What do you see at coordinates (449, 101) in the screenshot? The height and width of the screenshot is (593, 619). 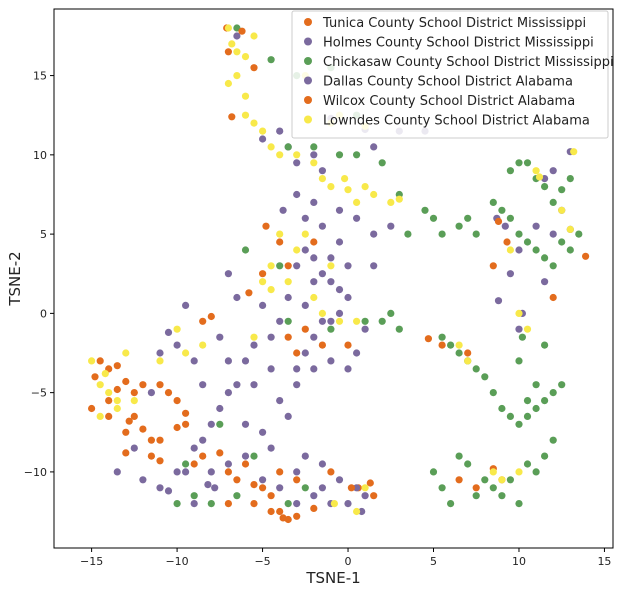 I see `legend-label: Wilcox County School District Alabama` at bounding box center [449, 101].